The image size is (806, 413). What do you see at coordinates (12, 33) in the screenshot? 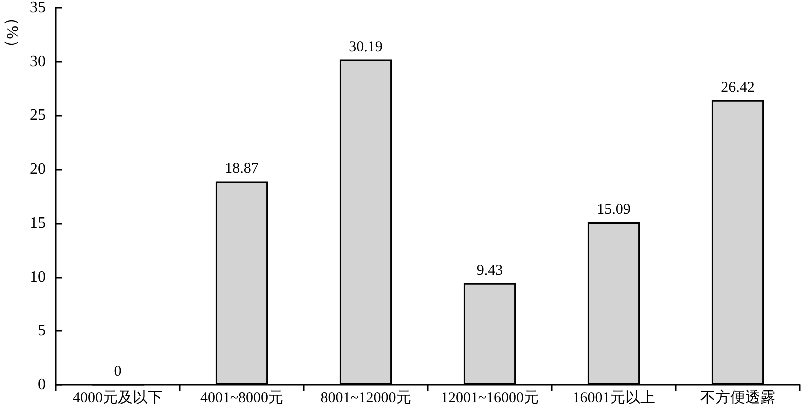
I see `y-axis-title: （%）` at bounding box center [12, 33].